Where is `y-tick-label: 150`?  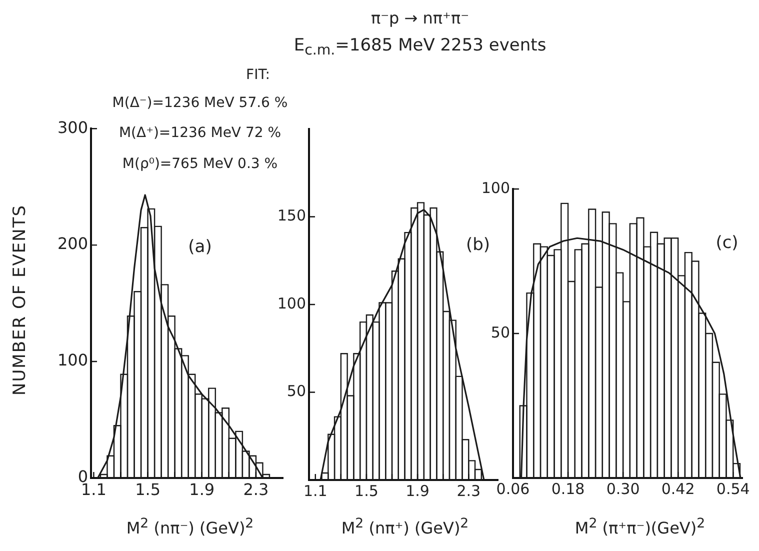
y-tick-label: 150 is located at coordinates (291, 215).